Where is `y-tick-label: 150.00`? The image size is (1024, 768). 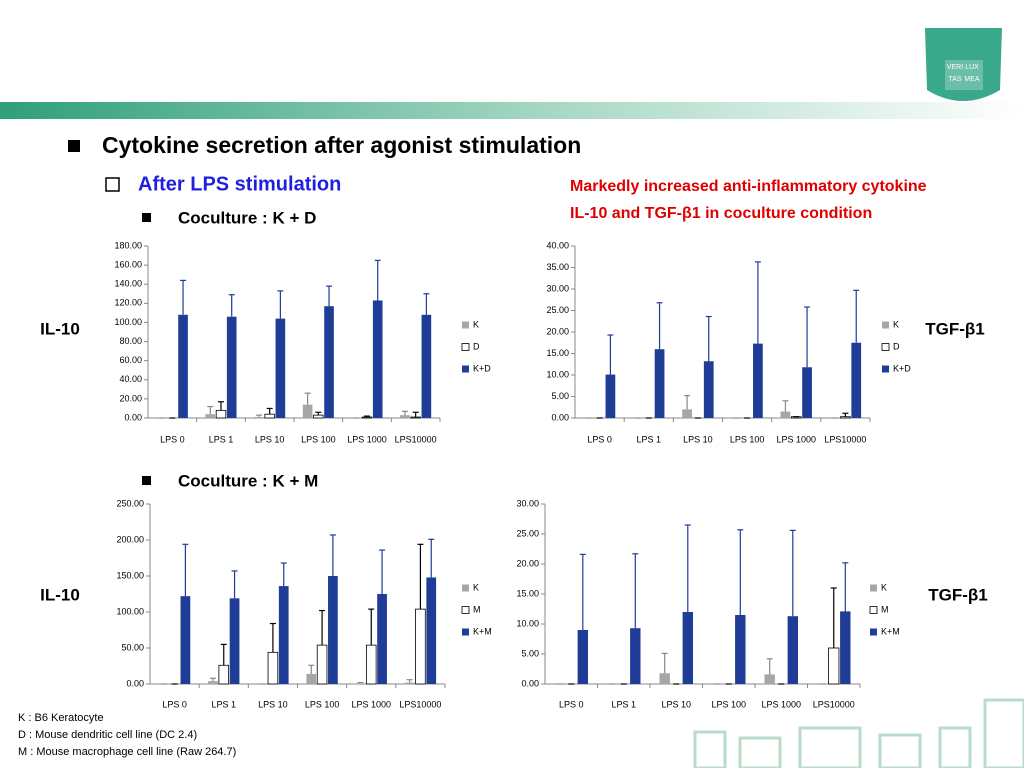 y-tick-label: 150.00 is located at coordinates (130, 575).